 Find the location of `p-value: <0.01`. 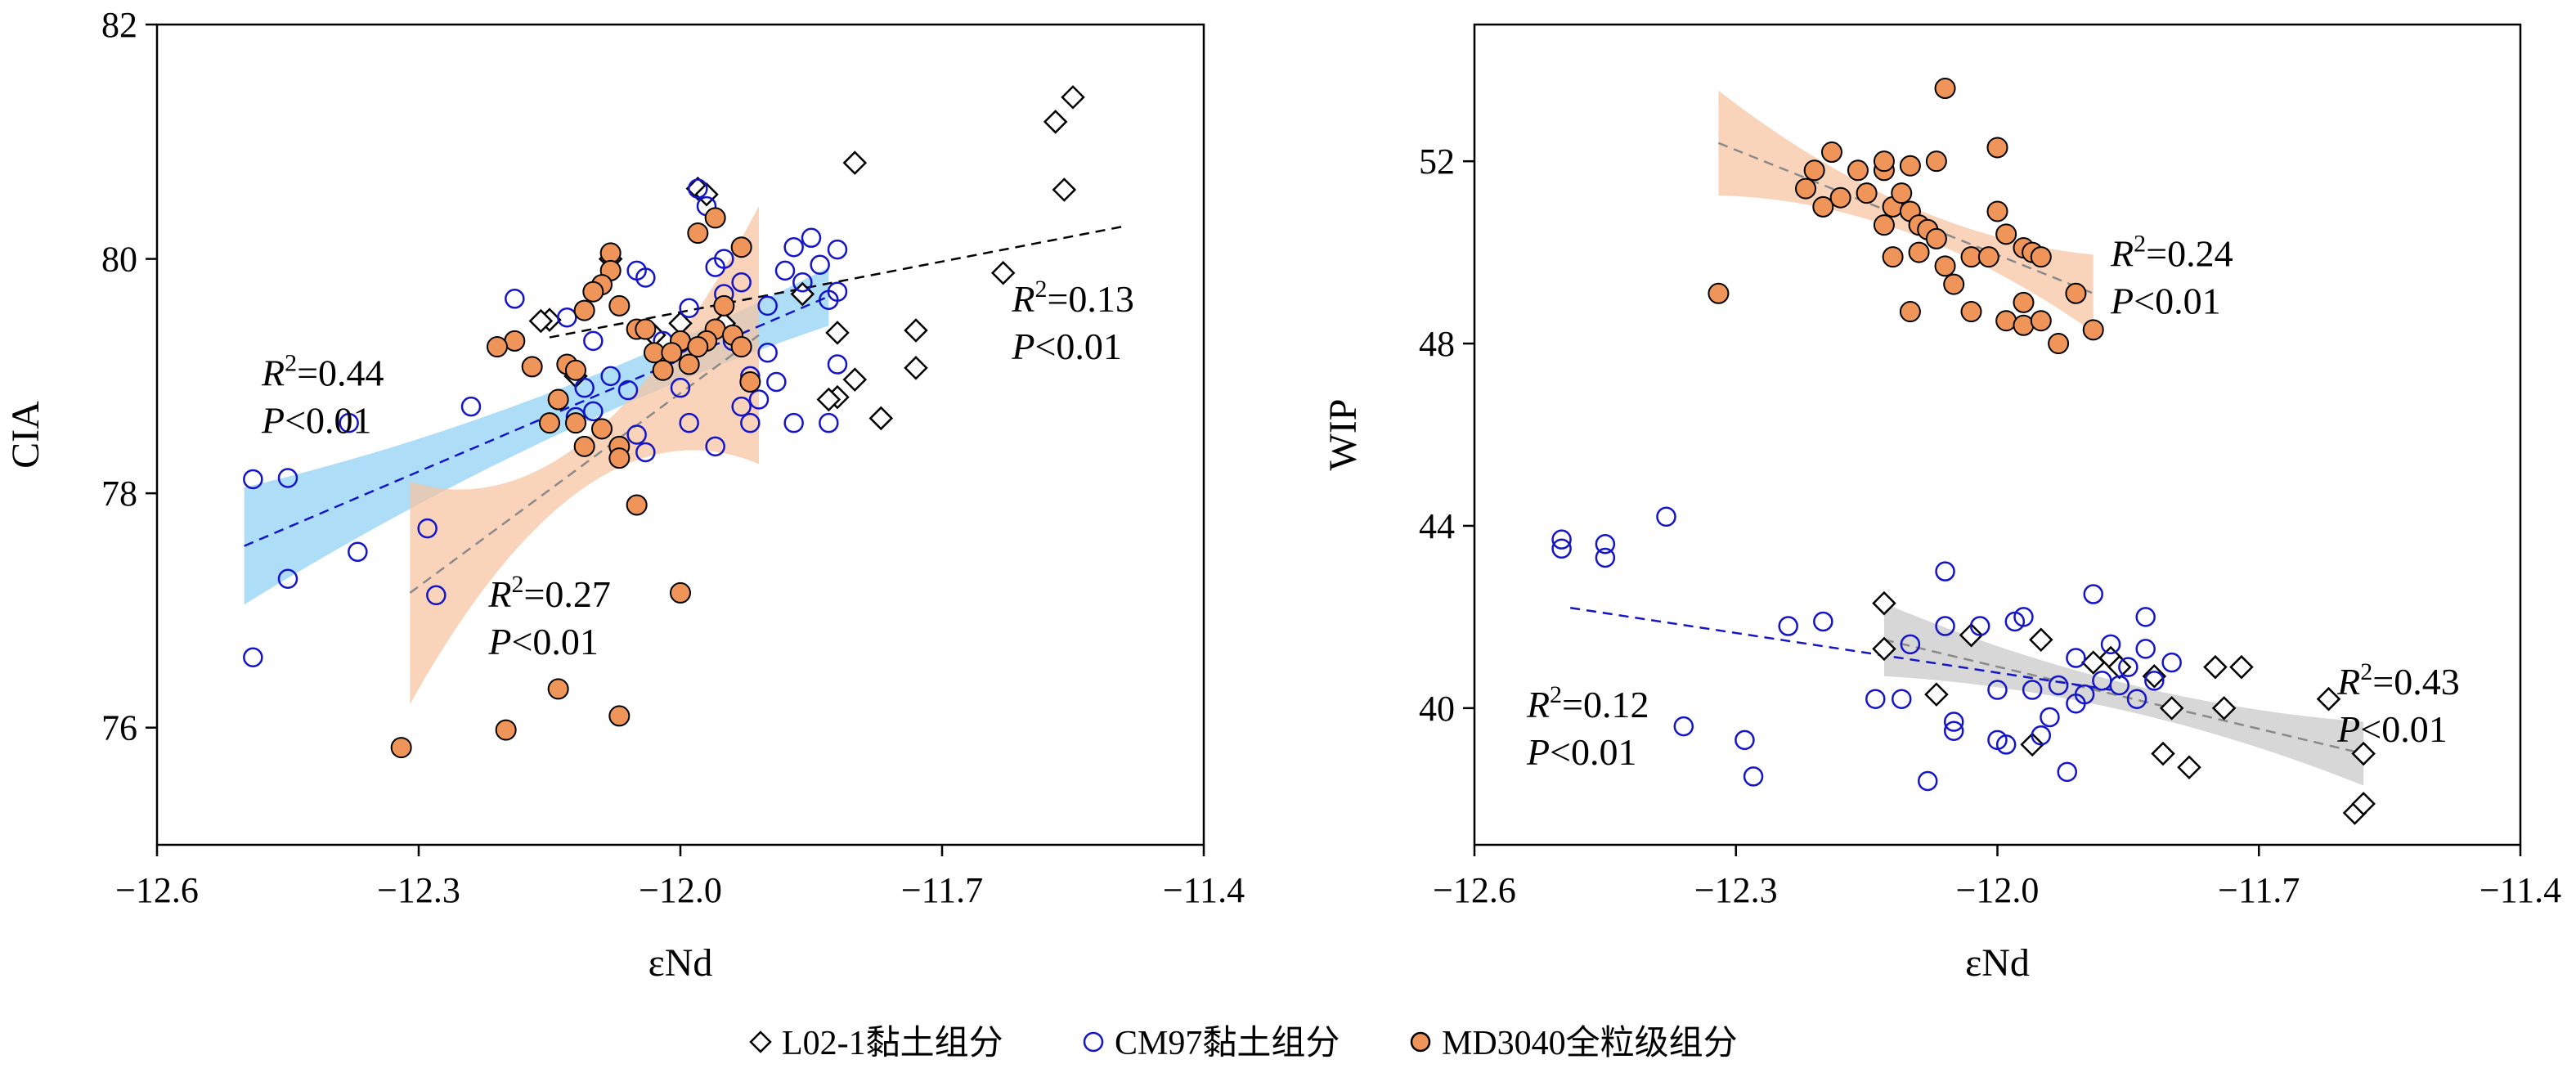

p-value: <0.01 is located at coordinates (554, 641).